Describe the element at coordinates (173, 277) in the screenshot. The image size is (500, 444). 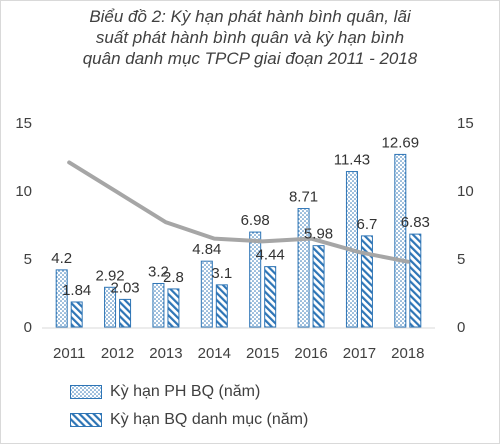
I see `data-label-bq-2013: 2.8` at that location.